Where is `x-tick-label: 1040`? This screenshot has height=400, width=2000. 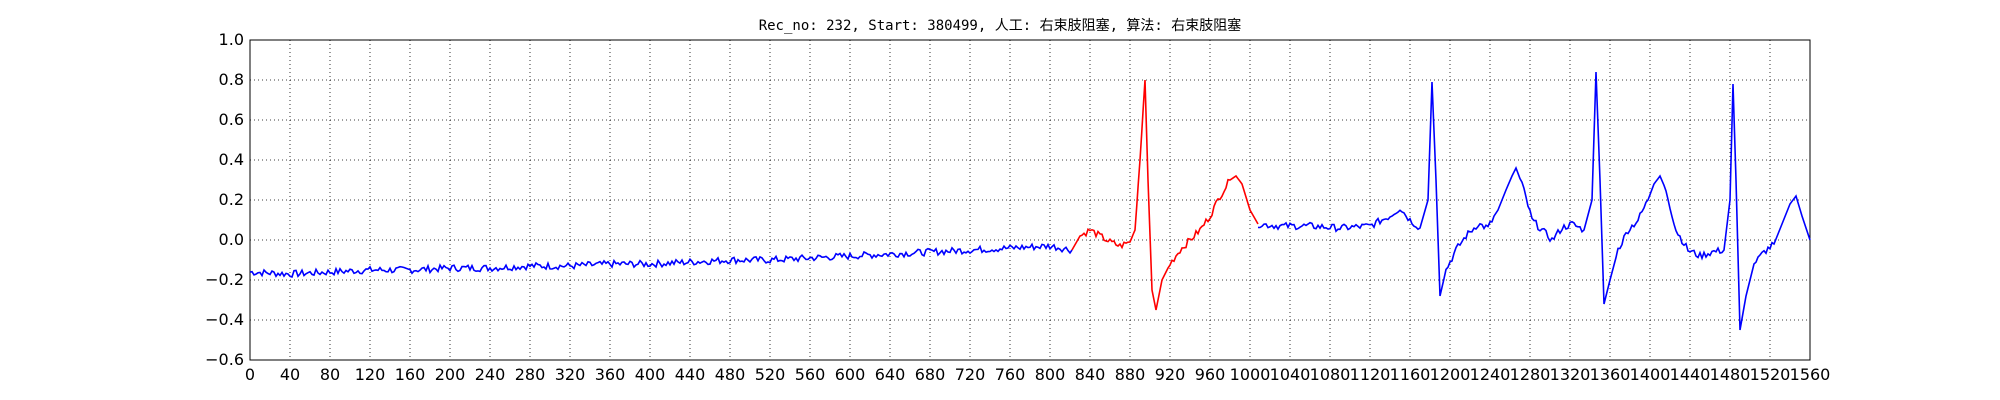
x-tick-label: 1040 is located at coordinates (1290, 374).